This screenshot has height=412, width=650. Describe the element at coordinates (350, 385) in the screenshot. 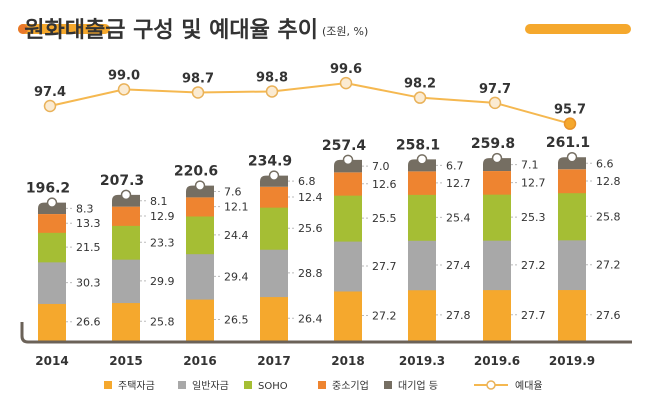

I see `legend-label: 중소기업` at that location.